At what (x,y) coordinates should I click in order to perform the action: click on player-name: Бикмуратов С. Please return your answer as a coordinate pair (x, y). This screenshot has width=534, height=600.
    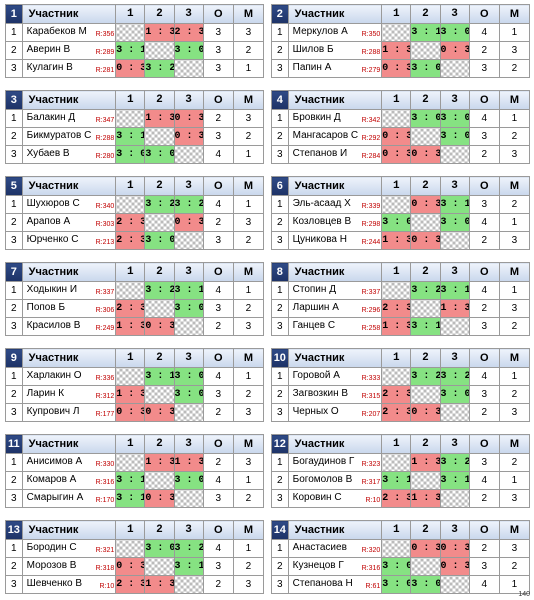
    Looking at the image, I should click on (59, 135).